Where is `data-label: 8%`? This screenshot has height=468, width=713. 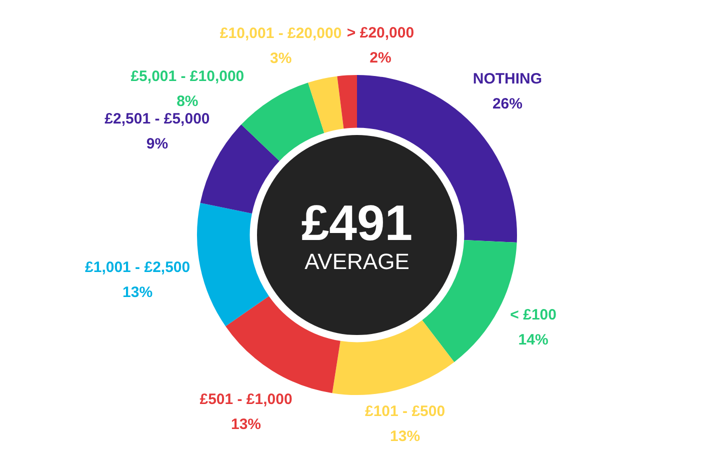 data-label: 8% is located at coordinates (187, 101).